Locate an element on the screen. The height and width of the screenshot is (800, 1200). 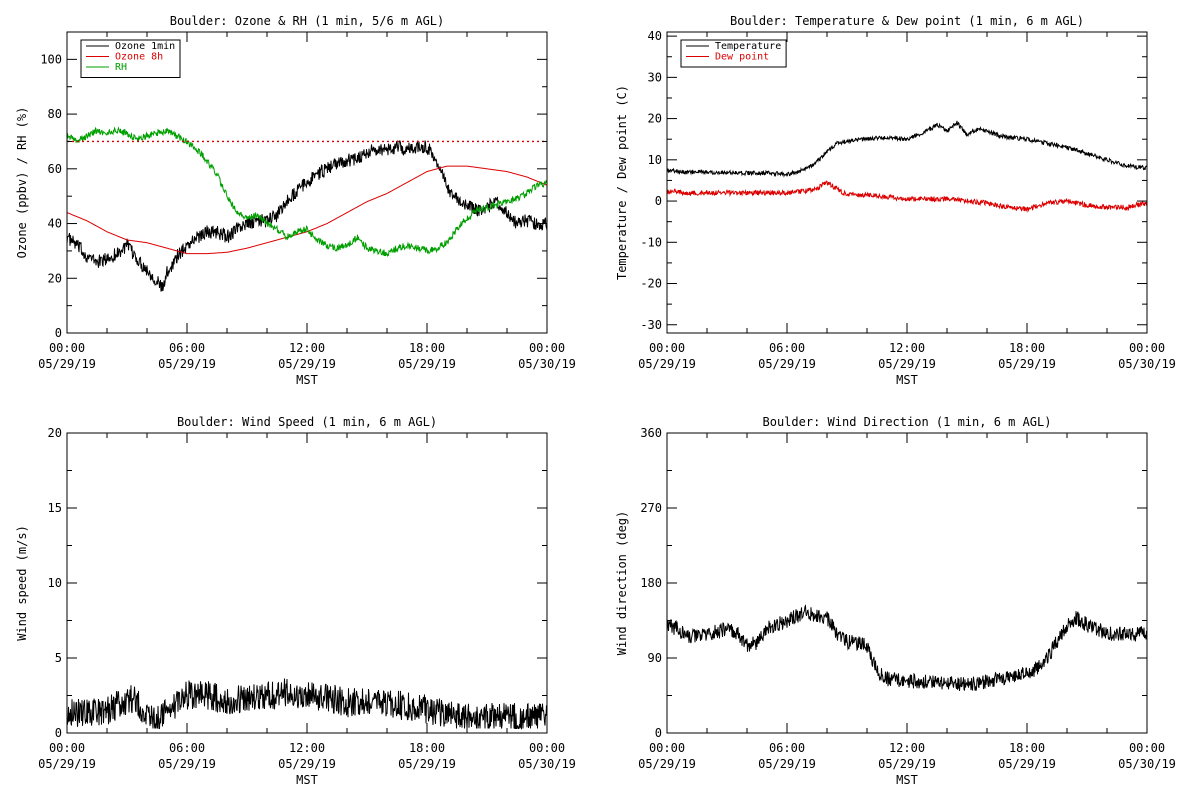
legend-label: Dew point is located at coordinates (742, 57).